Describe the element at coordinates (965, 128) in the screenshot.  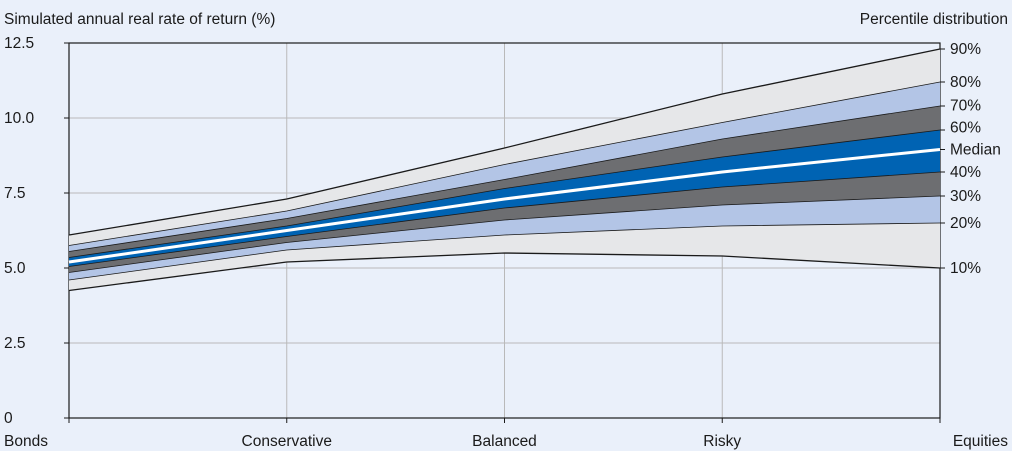
I see `legend-label-60pct: 60%` at that location.